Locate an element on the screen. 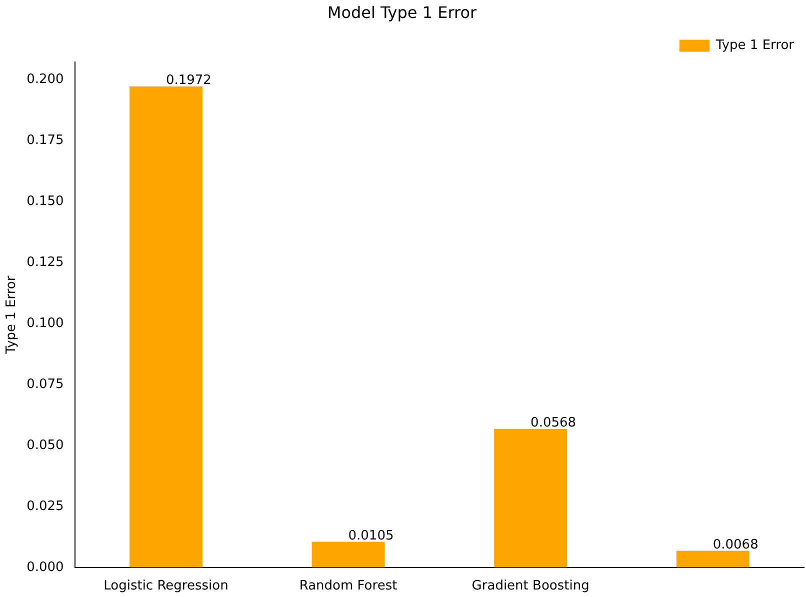 Image resolution: width=806 pixels, height=597 pixels. y-tick-label: 0.200 is located at coordinates (45, 79).